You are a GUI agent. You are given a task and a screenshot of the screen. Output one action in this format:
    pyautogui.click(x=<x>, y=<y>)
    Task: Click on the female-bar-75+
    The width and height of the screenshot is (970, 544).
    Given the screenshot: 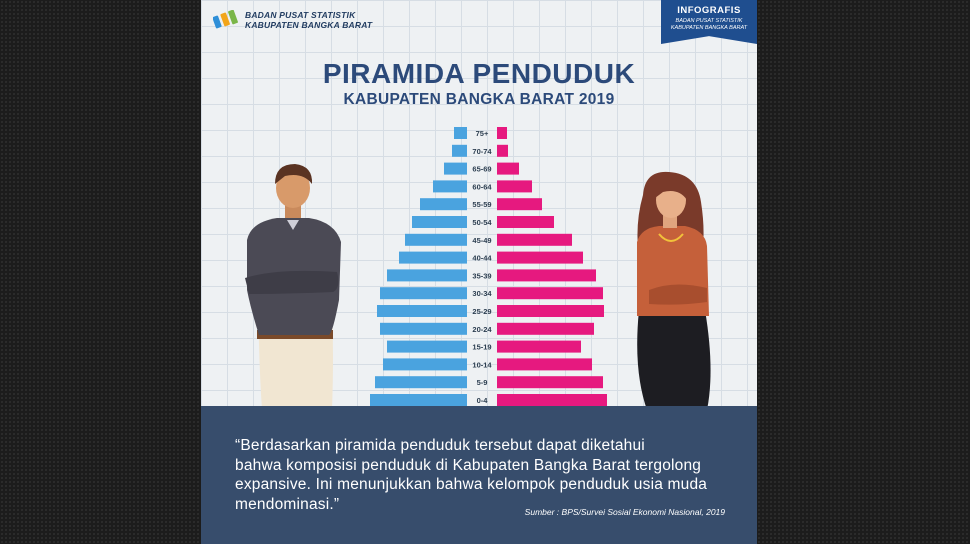 What is the action you would take?
    pyautogui.click(x=502, y=133)
    